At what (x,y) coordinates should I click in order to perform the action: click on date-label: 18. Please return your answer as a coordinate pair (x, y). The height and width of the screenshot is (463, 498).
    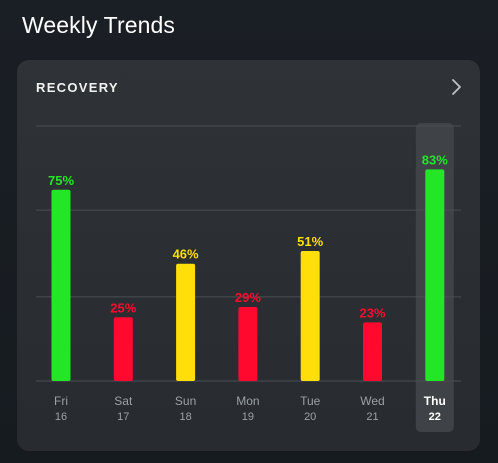
    Looking at the image, I should click on (185, 417).